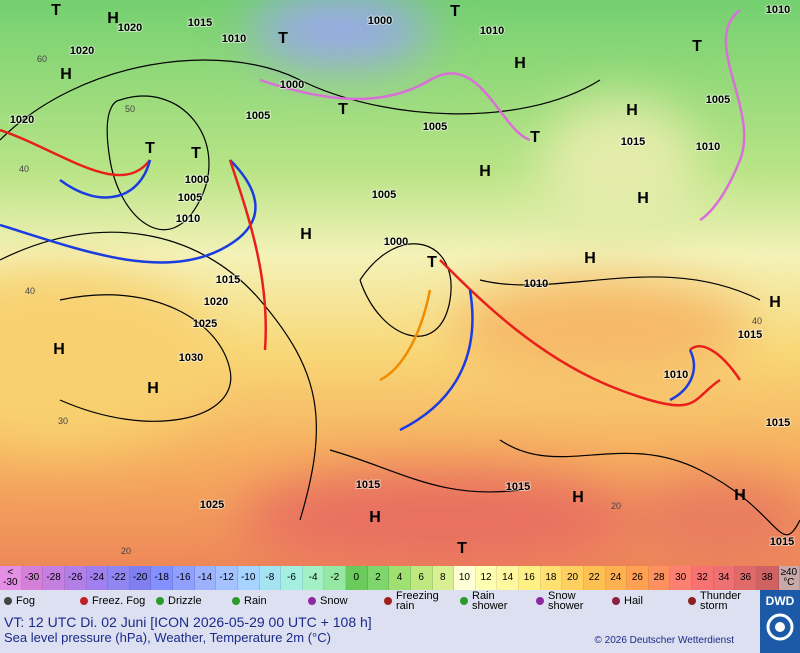 The height and width of the screenshot is (653, 800). Describe the element at coordinates (746, 577) in the screenshot. I see `scale-label: 36` at that location.